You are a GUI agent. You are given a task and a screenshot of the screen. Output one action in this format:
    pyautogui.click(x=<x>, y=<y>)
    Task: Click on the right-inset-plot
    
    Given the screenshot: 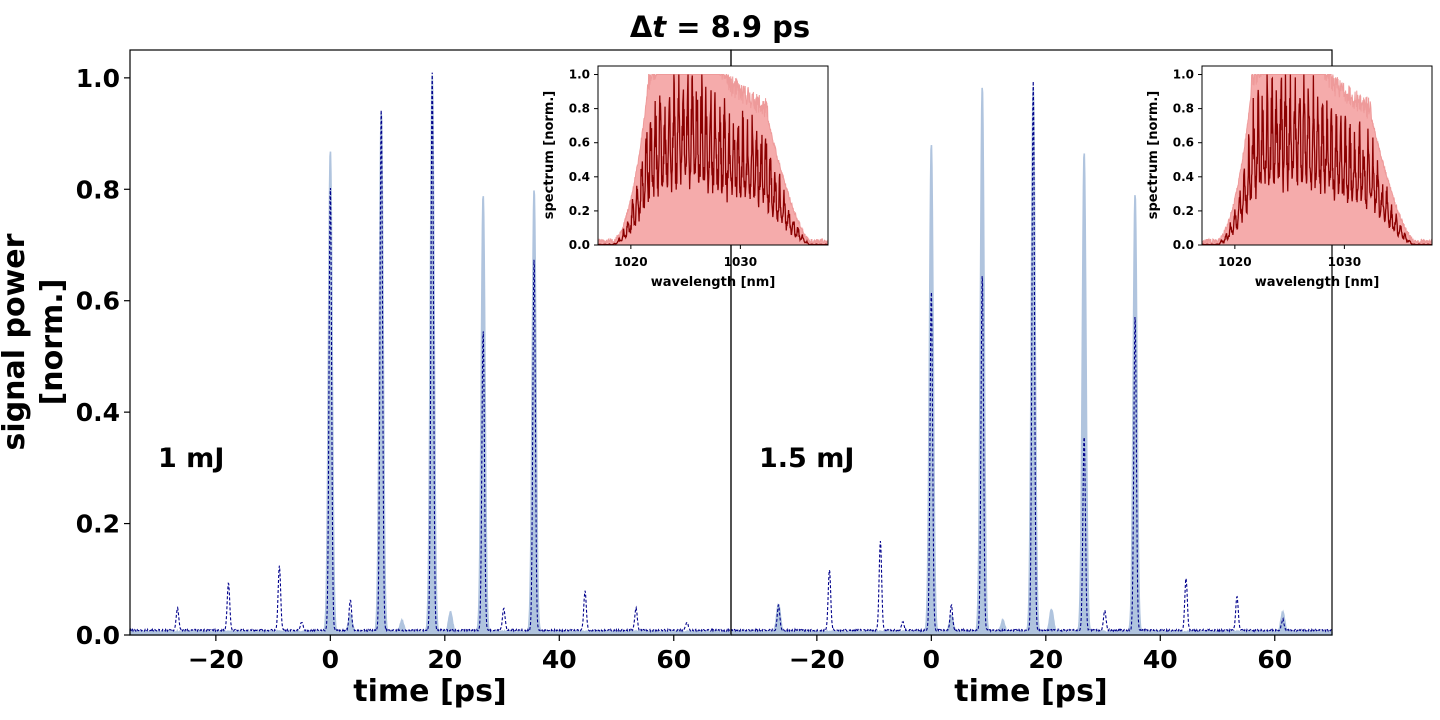 What is the action you would take?
    pyautogui.click(x=1317, y=160)
    